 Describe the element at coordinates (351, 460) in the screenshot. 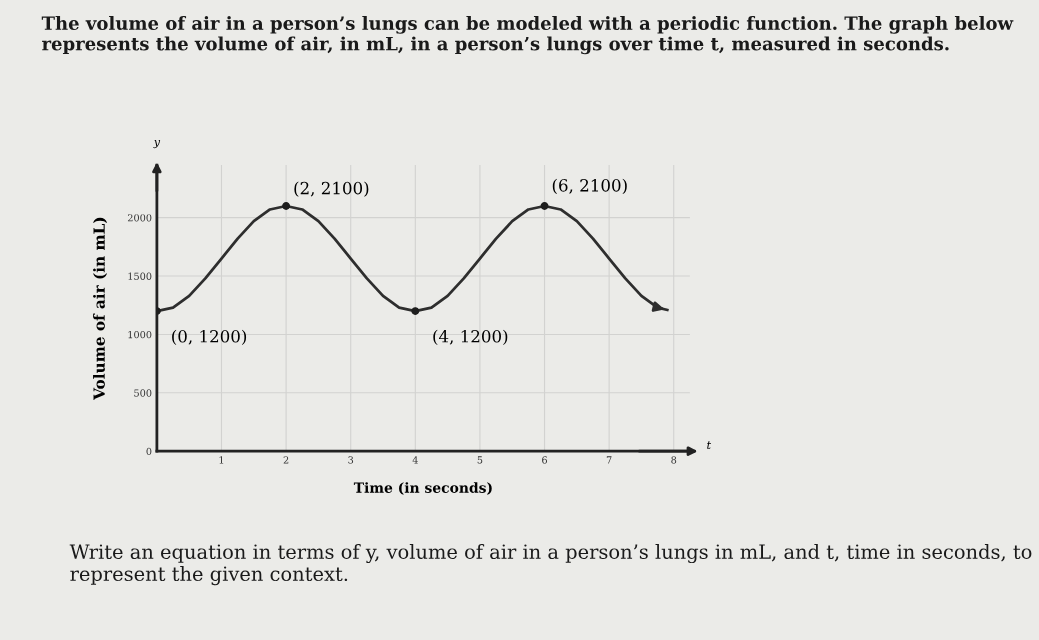

I see `x-tick-label: 3` at that location.